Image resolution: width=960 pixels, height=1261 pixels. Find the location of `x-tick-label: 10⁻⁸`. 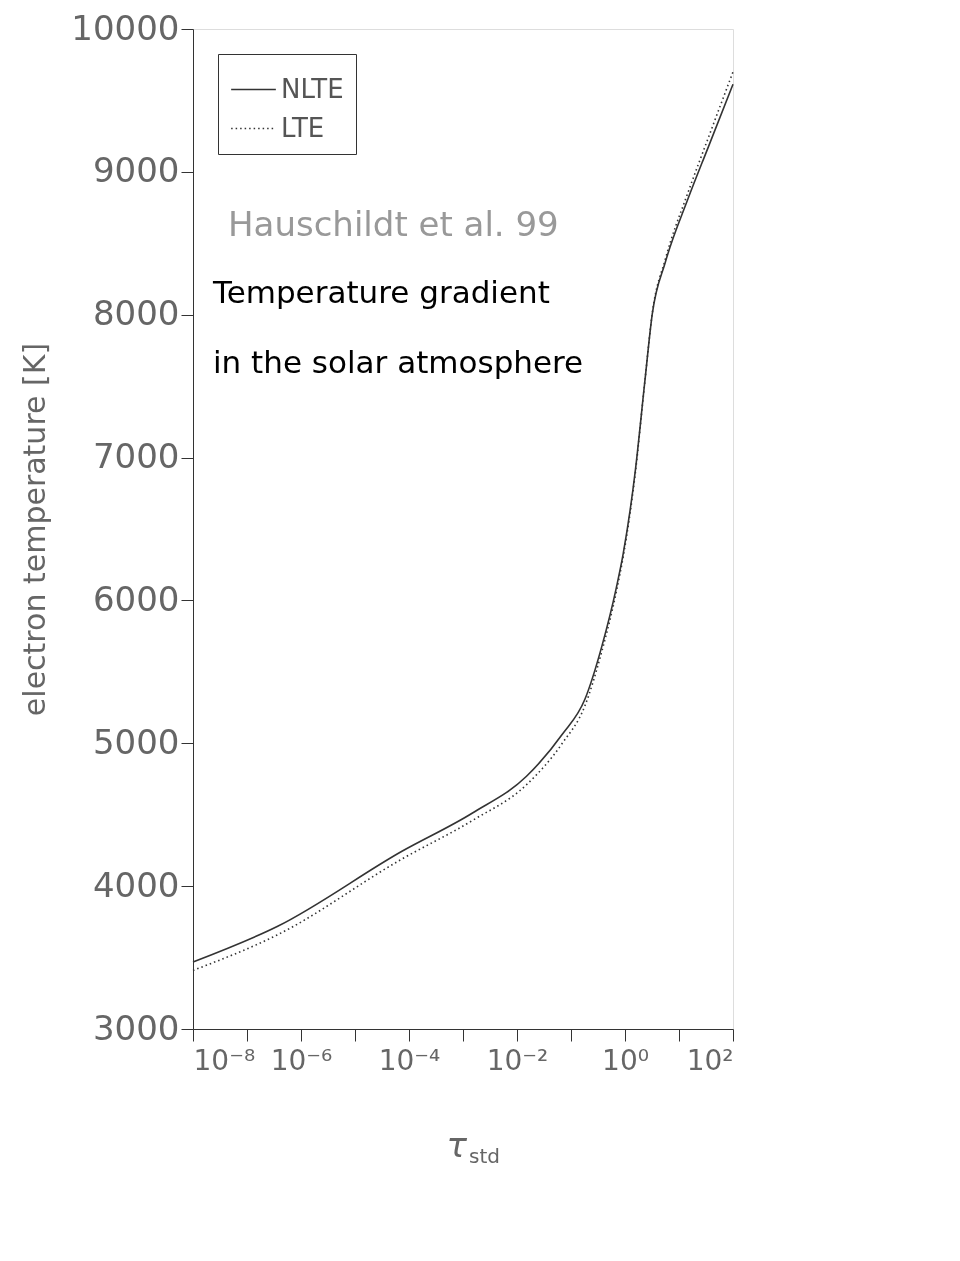

x-tick-label: 10⁻⁸ is located at coordinates (224, 1060).